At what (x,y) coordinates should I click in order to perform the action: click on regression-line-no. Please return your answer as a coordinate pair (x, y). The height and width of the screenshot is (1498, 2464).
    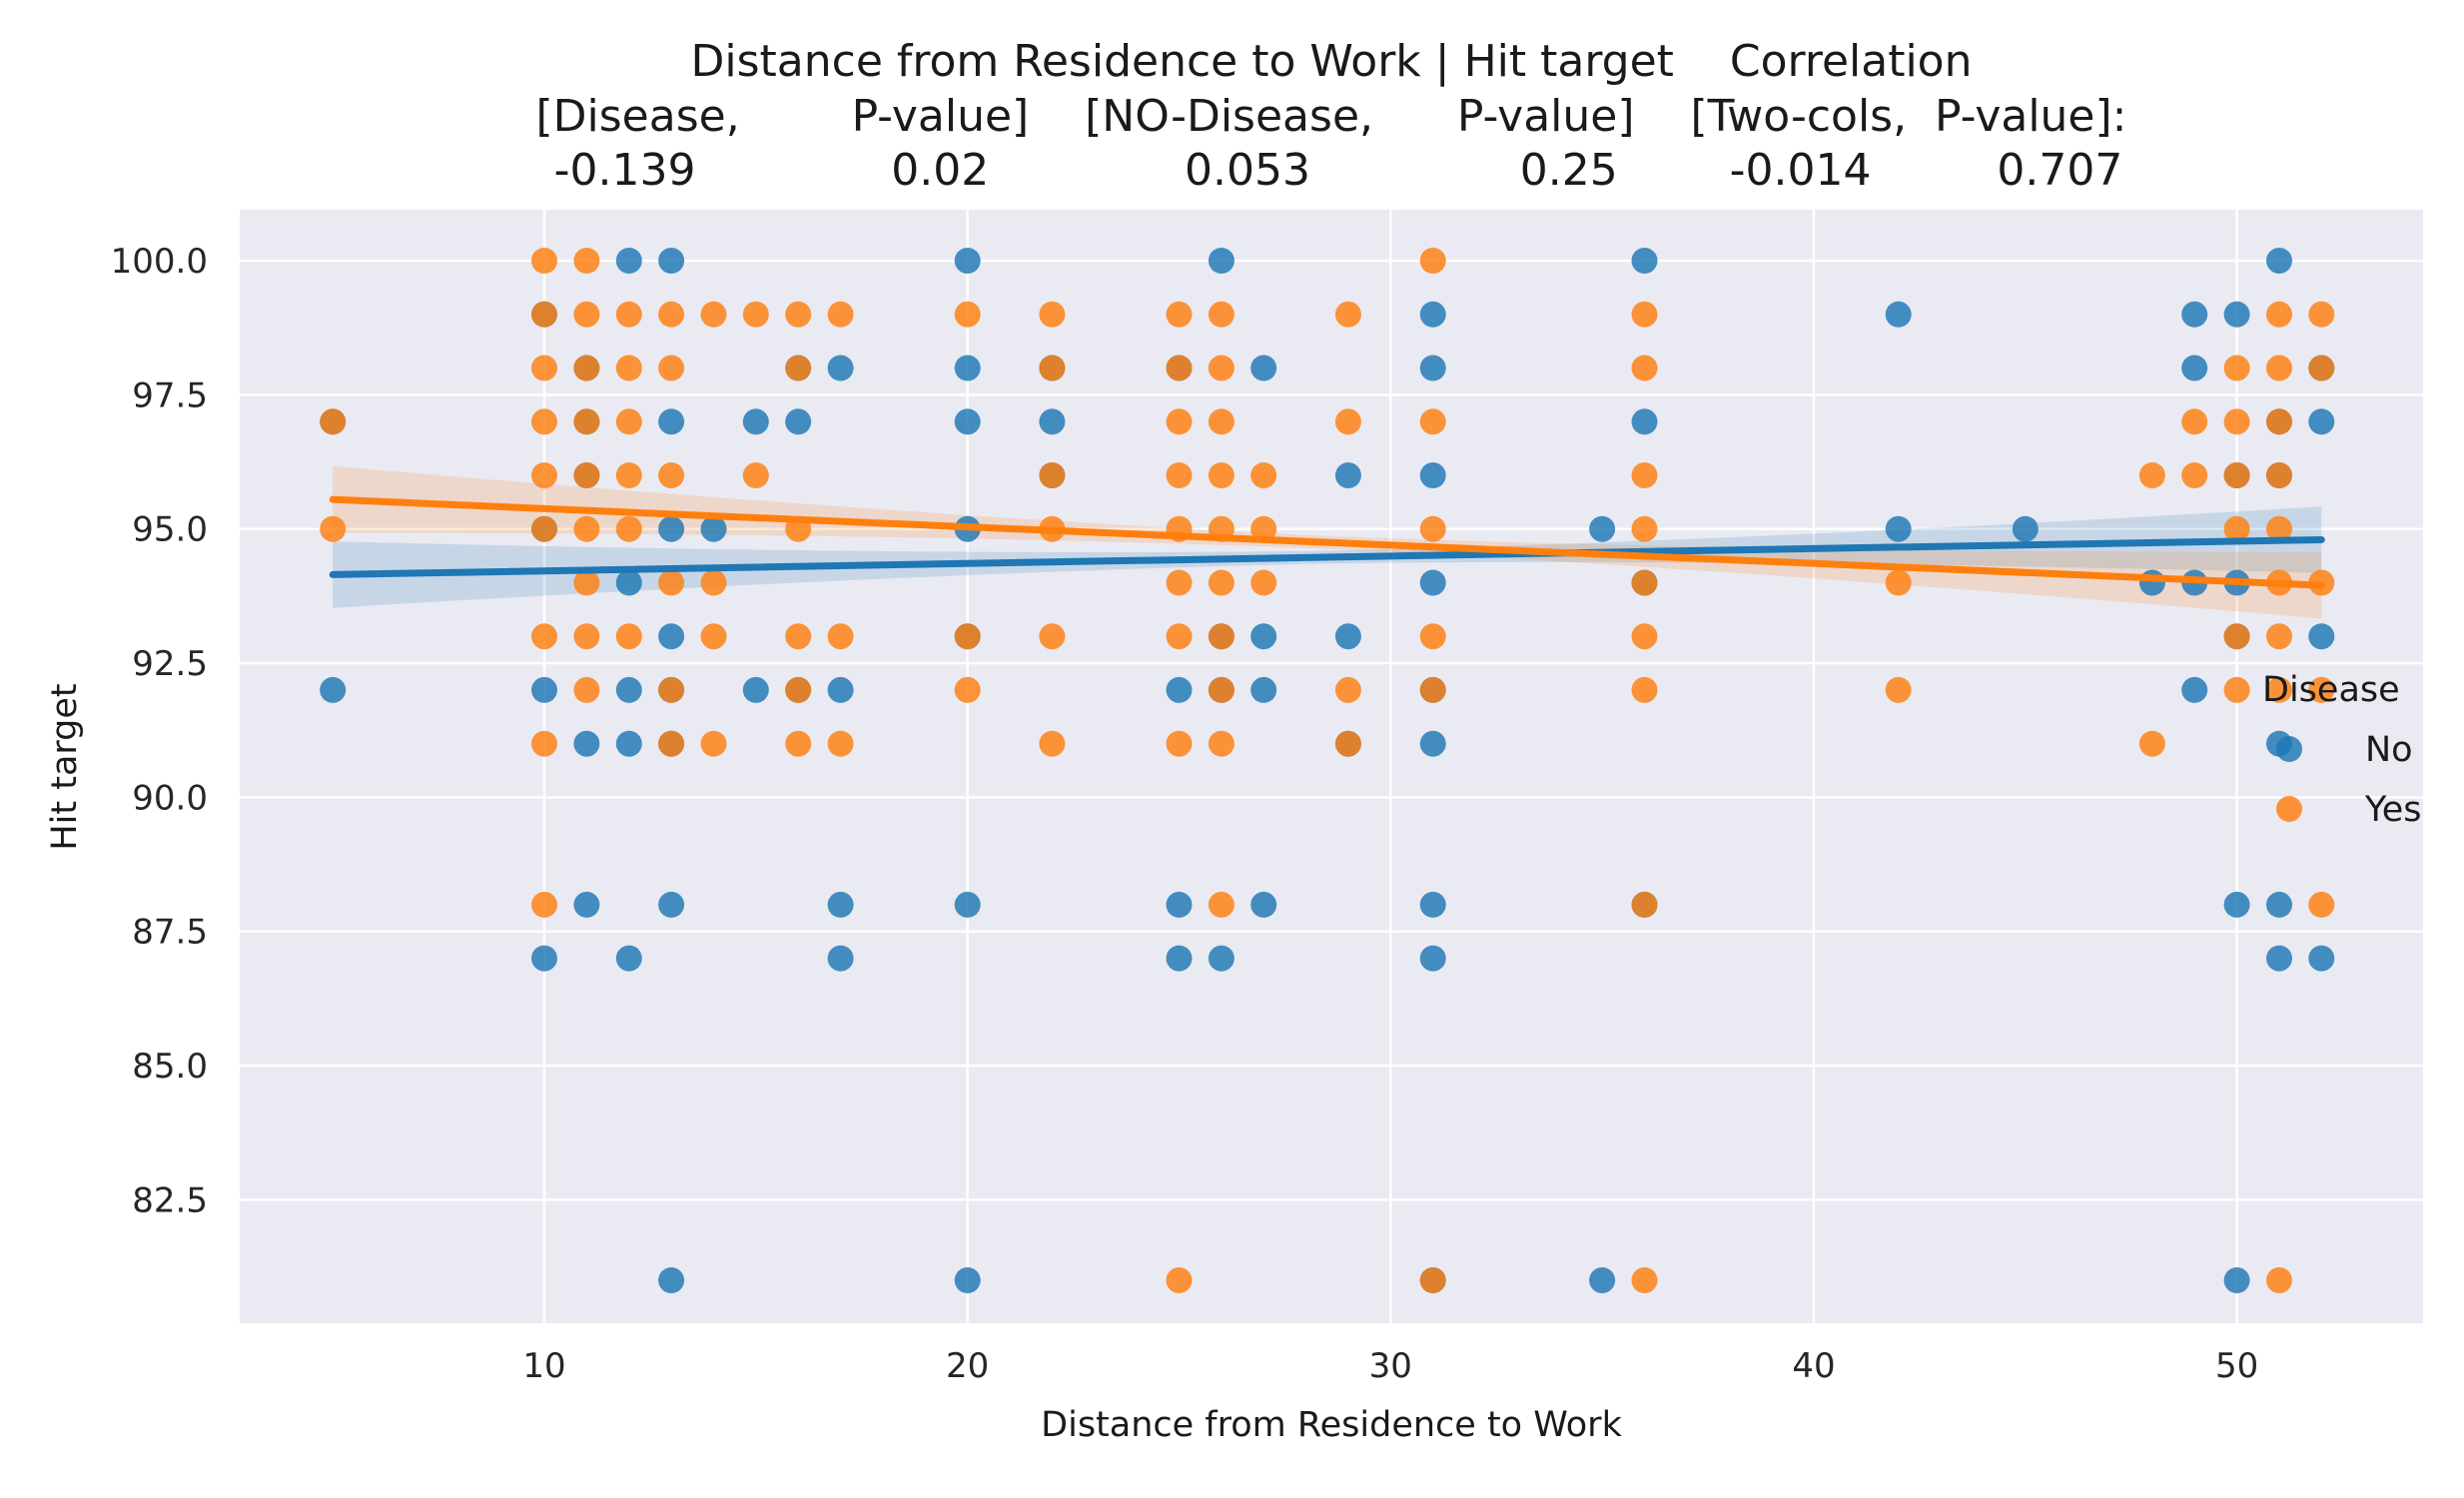
    Looking at the image, I should click on (1327, 556).